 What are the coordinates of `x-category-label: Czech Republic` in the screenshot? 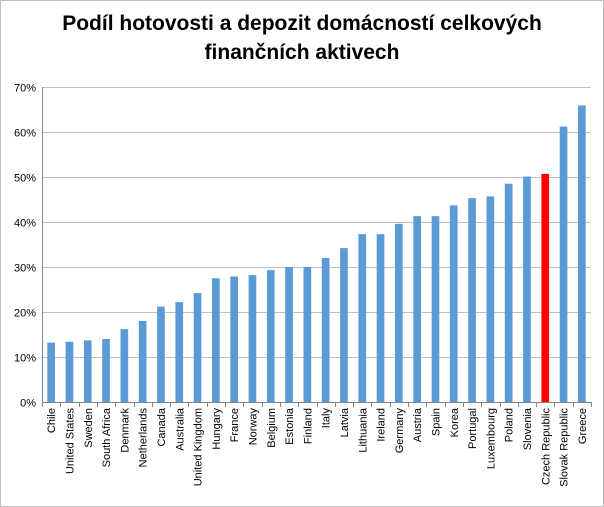 It's located at (546, 447).